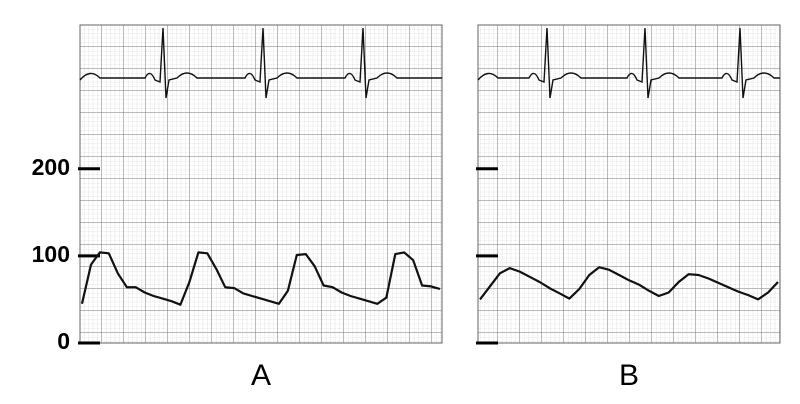  What do you see at coordinates (261, 375) in the screenshot?
I see `panel-title: A` at bounding box center [261, 375].